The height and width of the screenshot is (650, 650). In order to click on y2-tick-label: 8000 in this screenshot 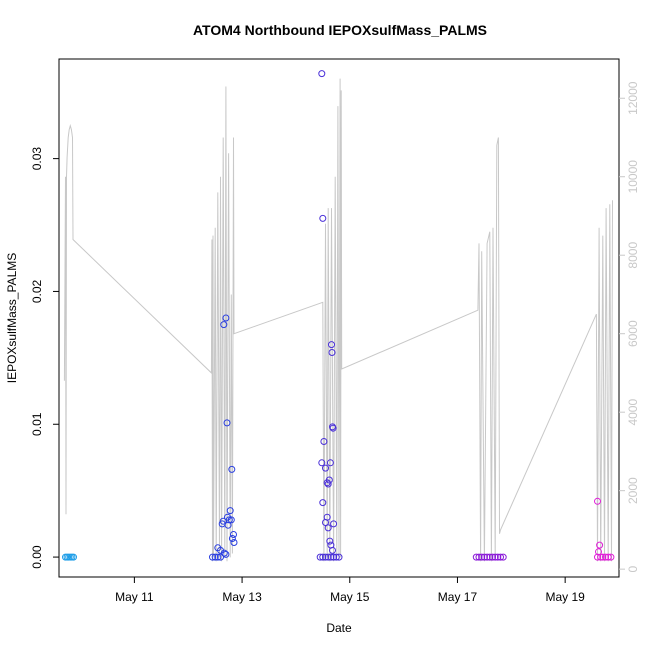, I will do `click(633, 255)`.